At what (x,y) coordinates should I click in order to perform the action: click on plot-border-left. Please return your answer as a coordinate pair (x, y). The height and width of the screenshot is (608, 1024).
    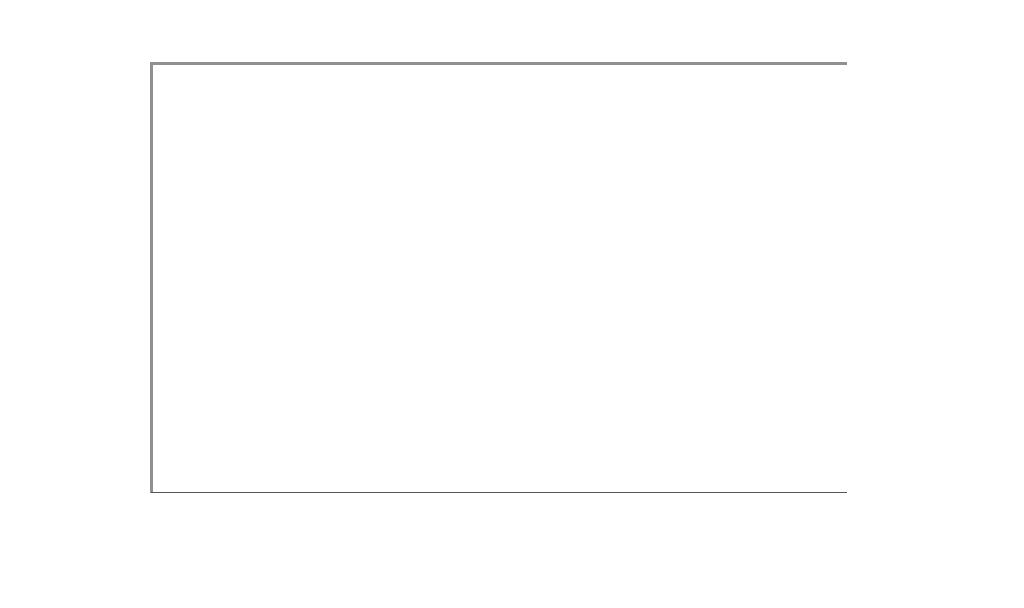
    Looking at the image, I should click on (151, 277).